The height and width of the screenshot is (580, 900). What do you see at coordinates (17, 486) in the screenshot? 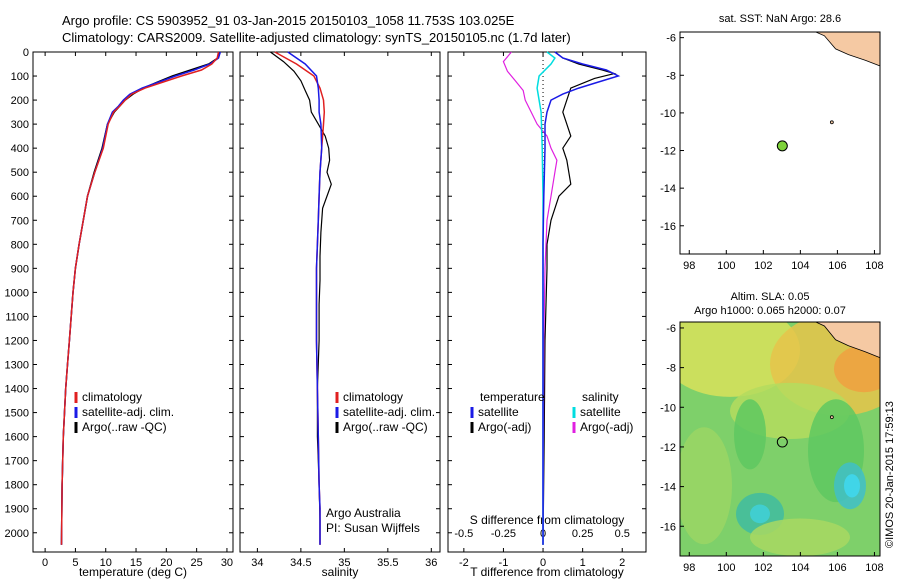
I see `temperature-ytick-label: 1800` at bounding box center [17, 486].